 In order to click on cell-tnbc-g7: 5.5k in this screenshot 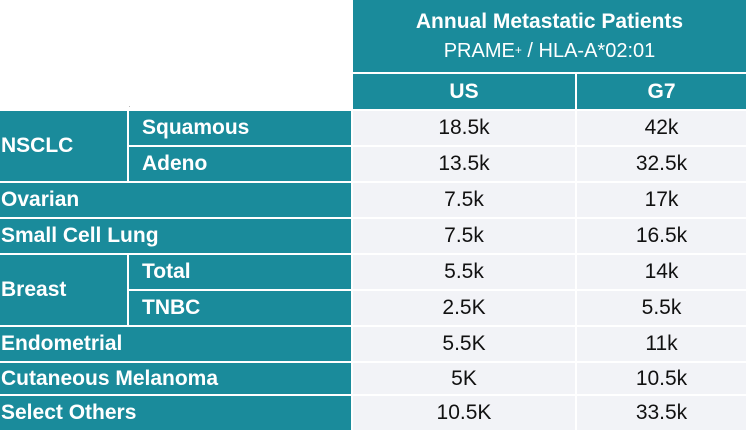, I will do `click(661, 308)`.